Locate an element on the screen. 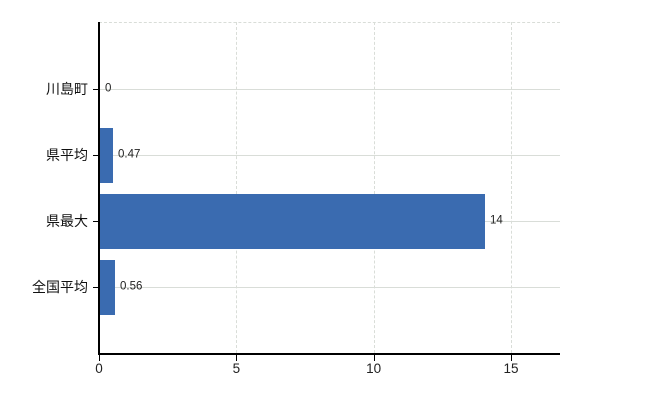  bar-value-label: 0.47 is located at coordinates (129, 154).